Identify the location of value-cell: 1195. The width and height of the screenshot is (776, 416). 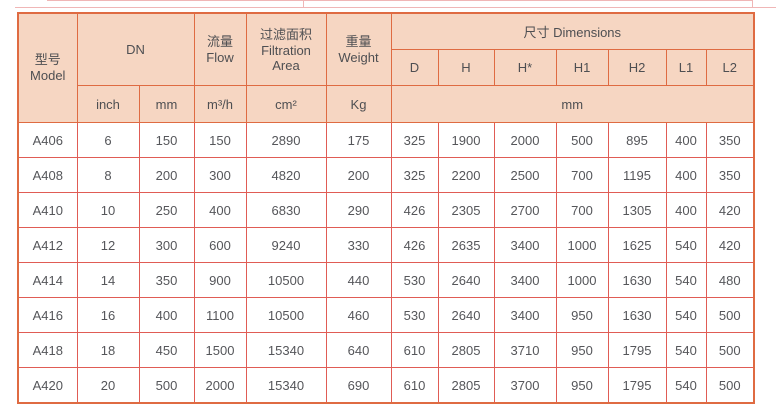
(637, 175).